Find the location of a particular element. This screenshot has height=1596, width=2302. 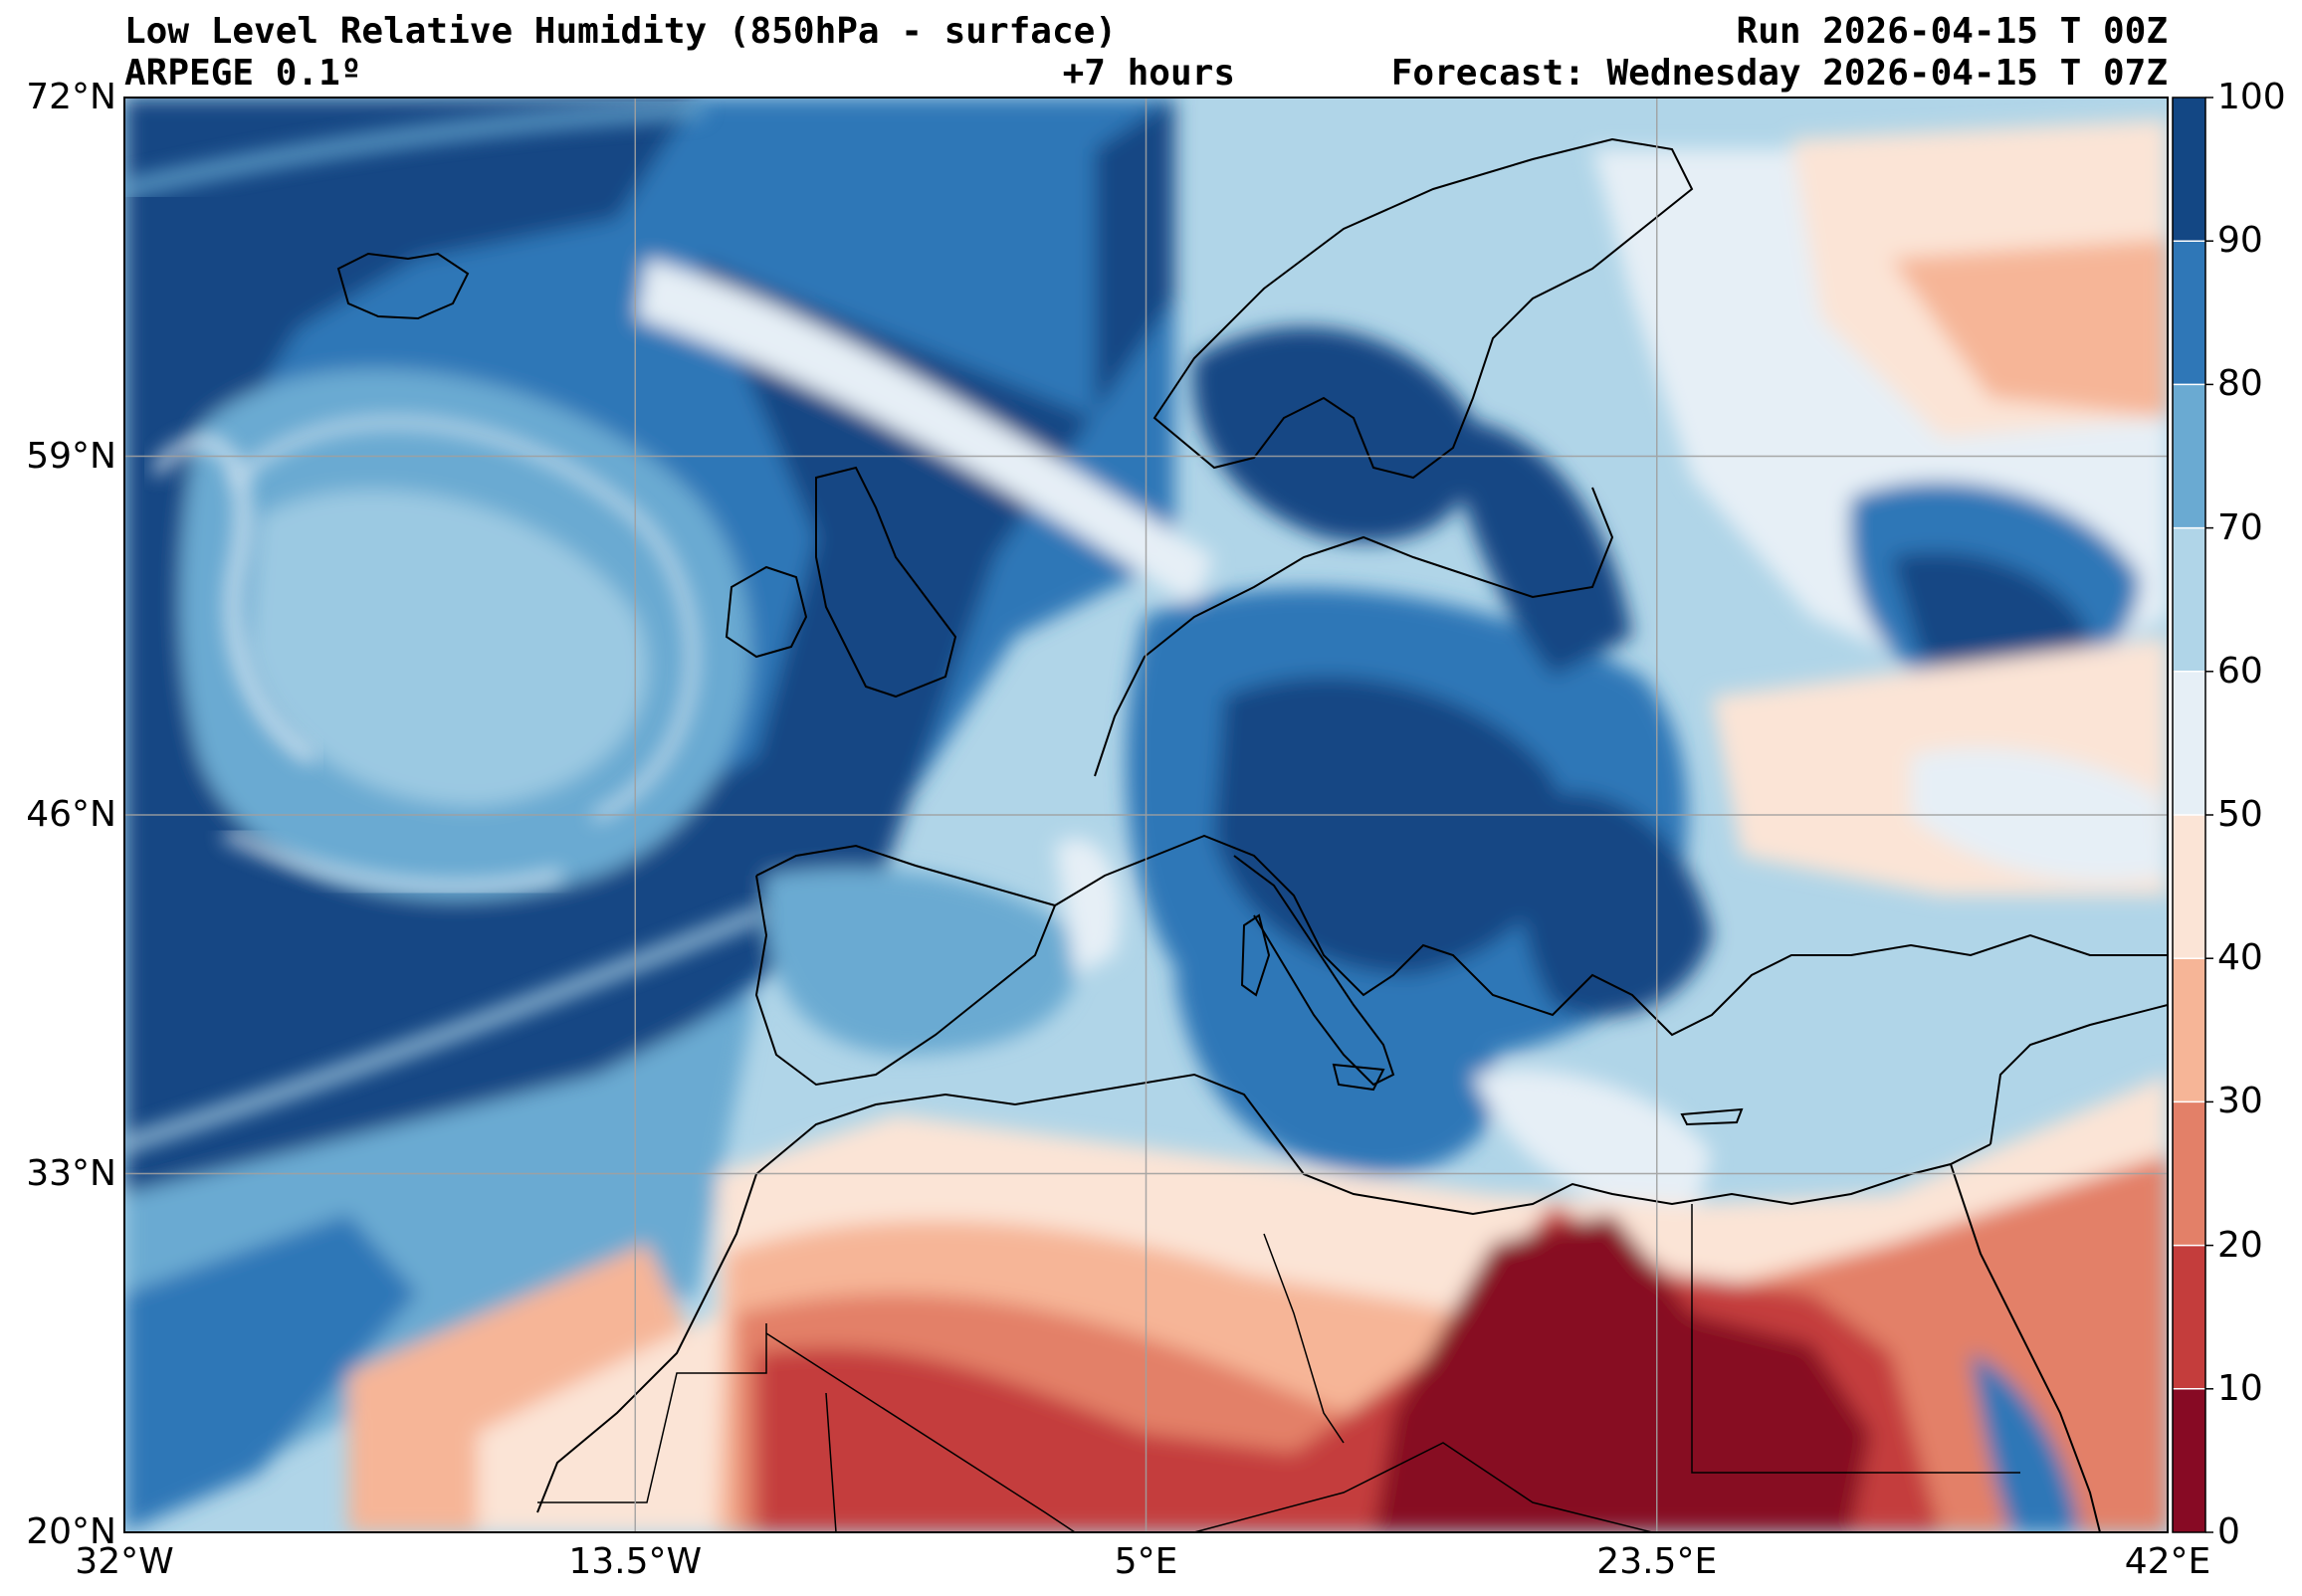

colorbar-tick-label: 80 is located at coordinates (2240, 384).